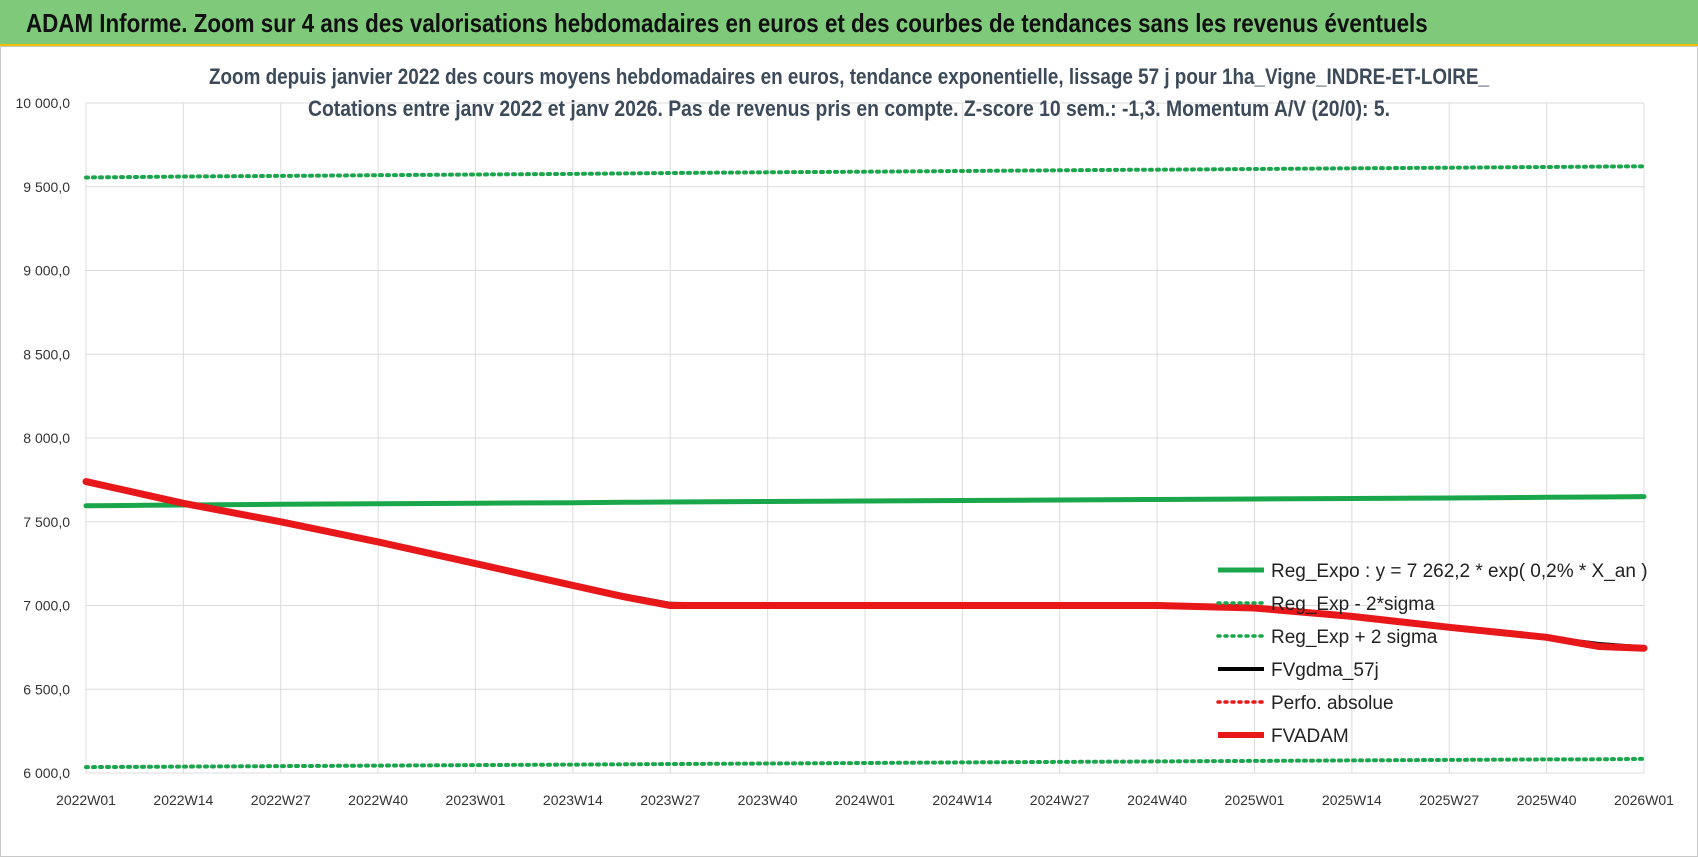 Image resolution: width=1698 pixels, height=857 pixels. Describe the element at coordinates (86, 800) in the screenshot. I see `x-tick-label: 2022W01` at that location.